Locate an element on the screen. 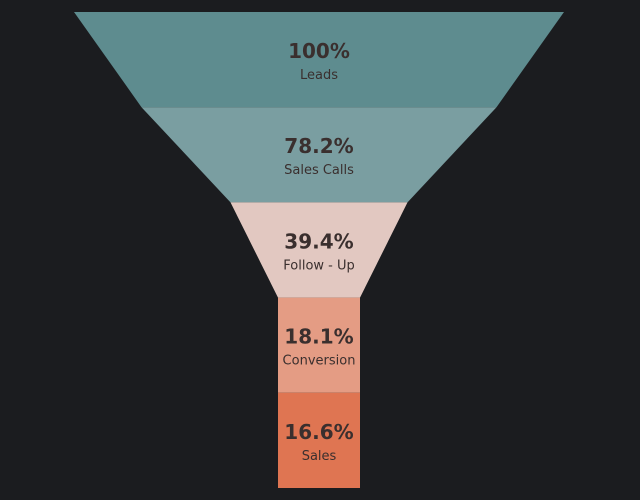  stage-name-label: Follow - Up is located at coordinates (319, 265).